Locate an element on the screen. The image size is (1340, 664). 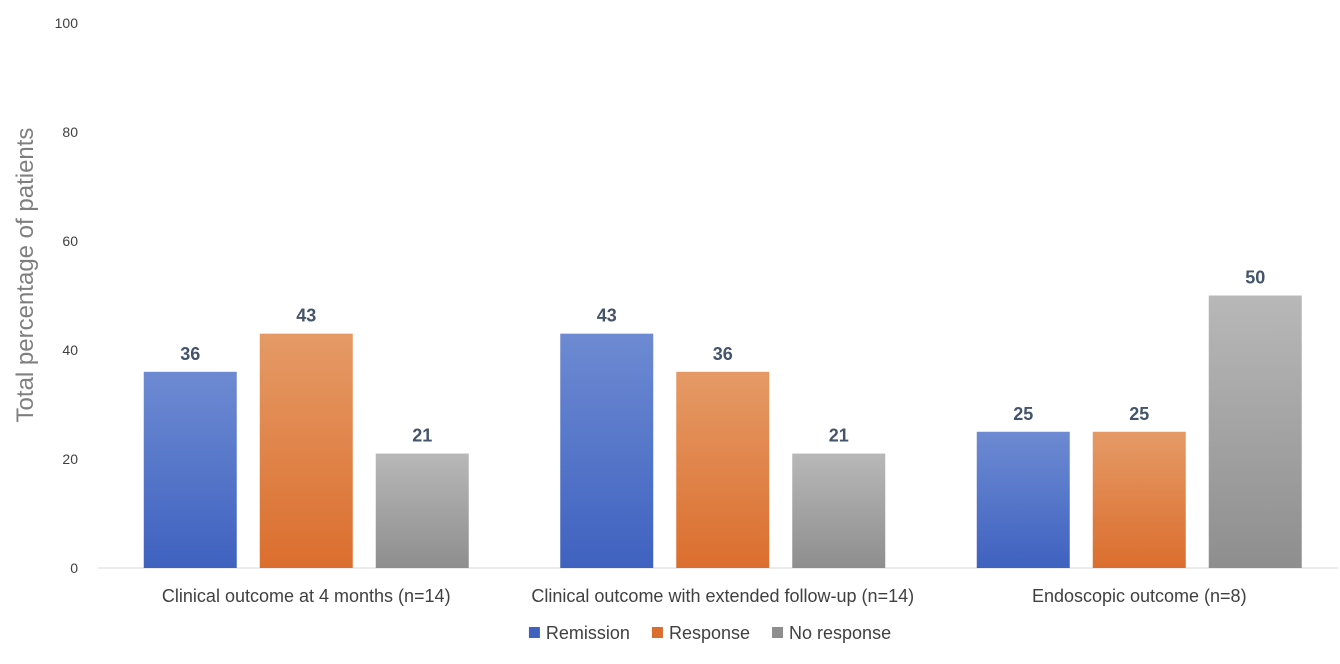
y-tick-label: 0 is located at coordinates (74, 568).